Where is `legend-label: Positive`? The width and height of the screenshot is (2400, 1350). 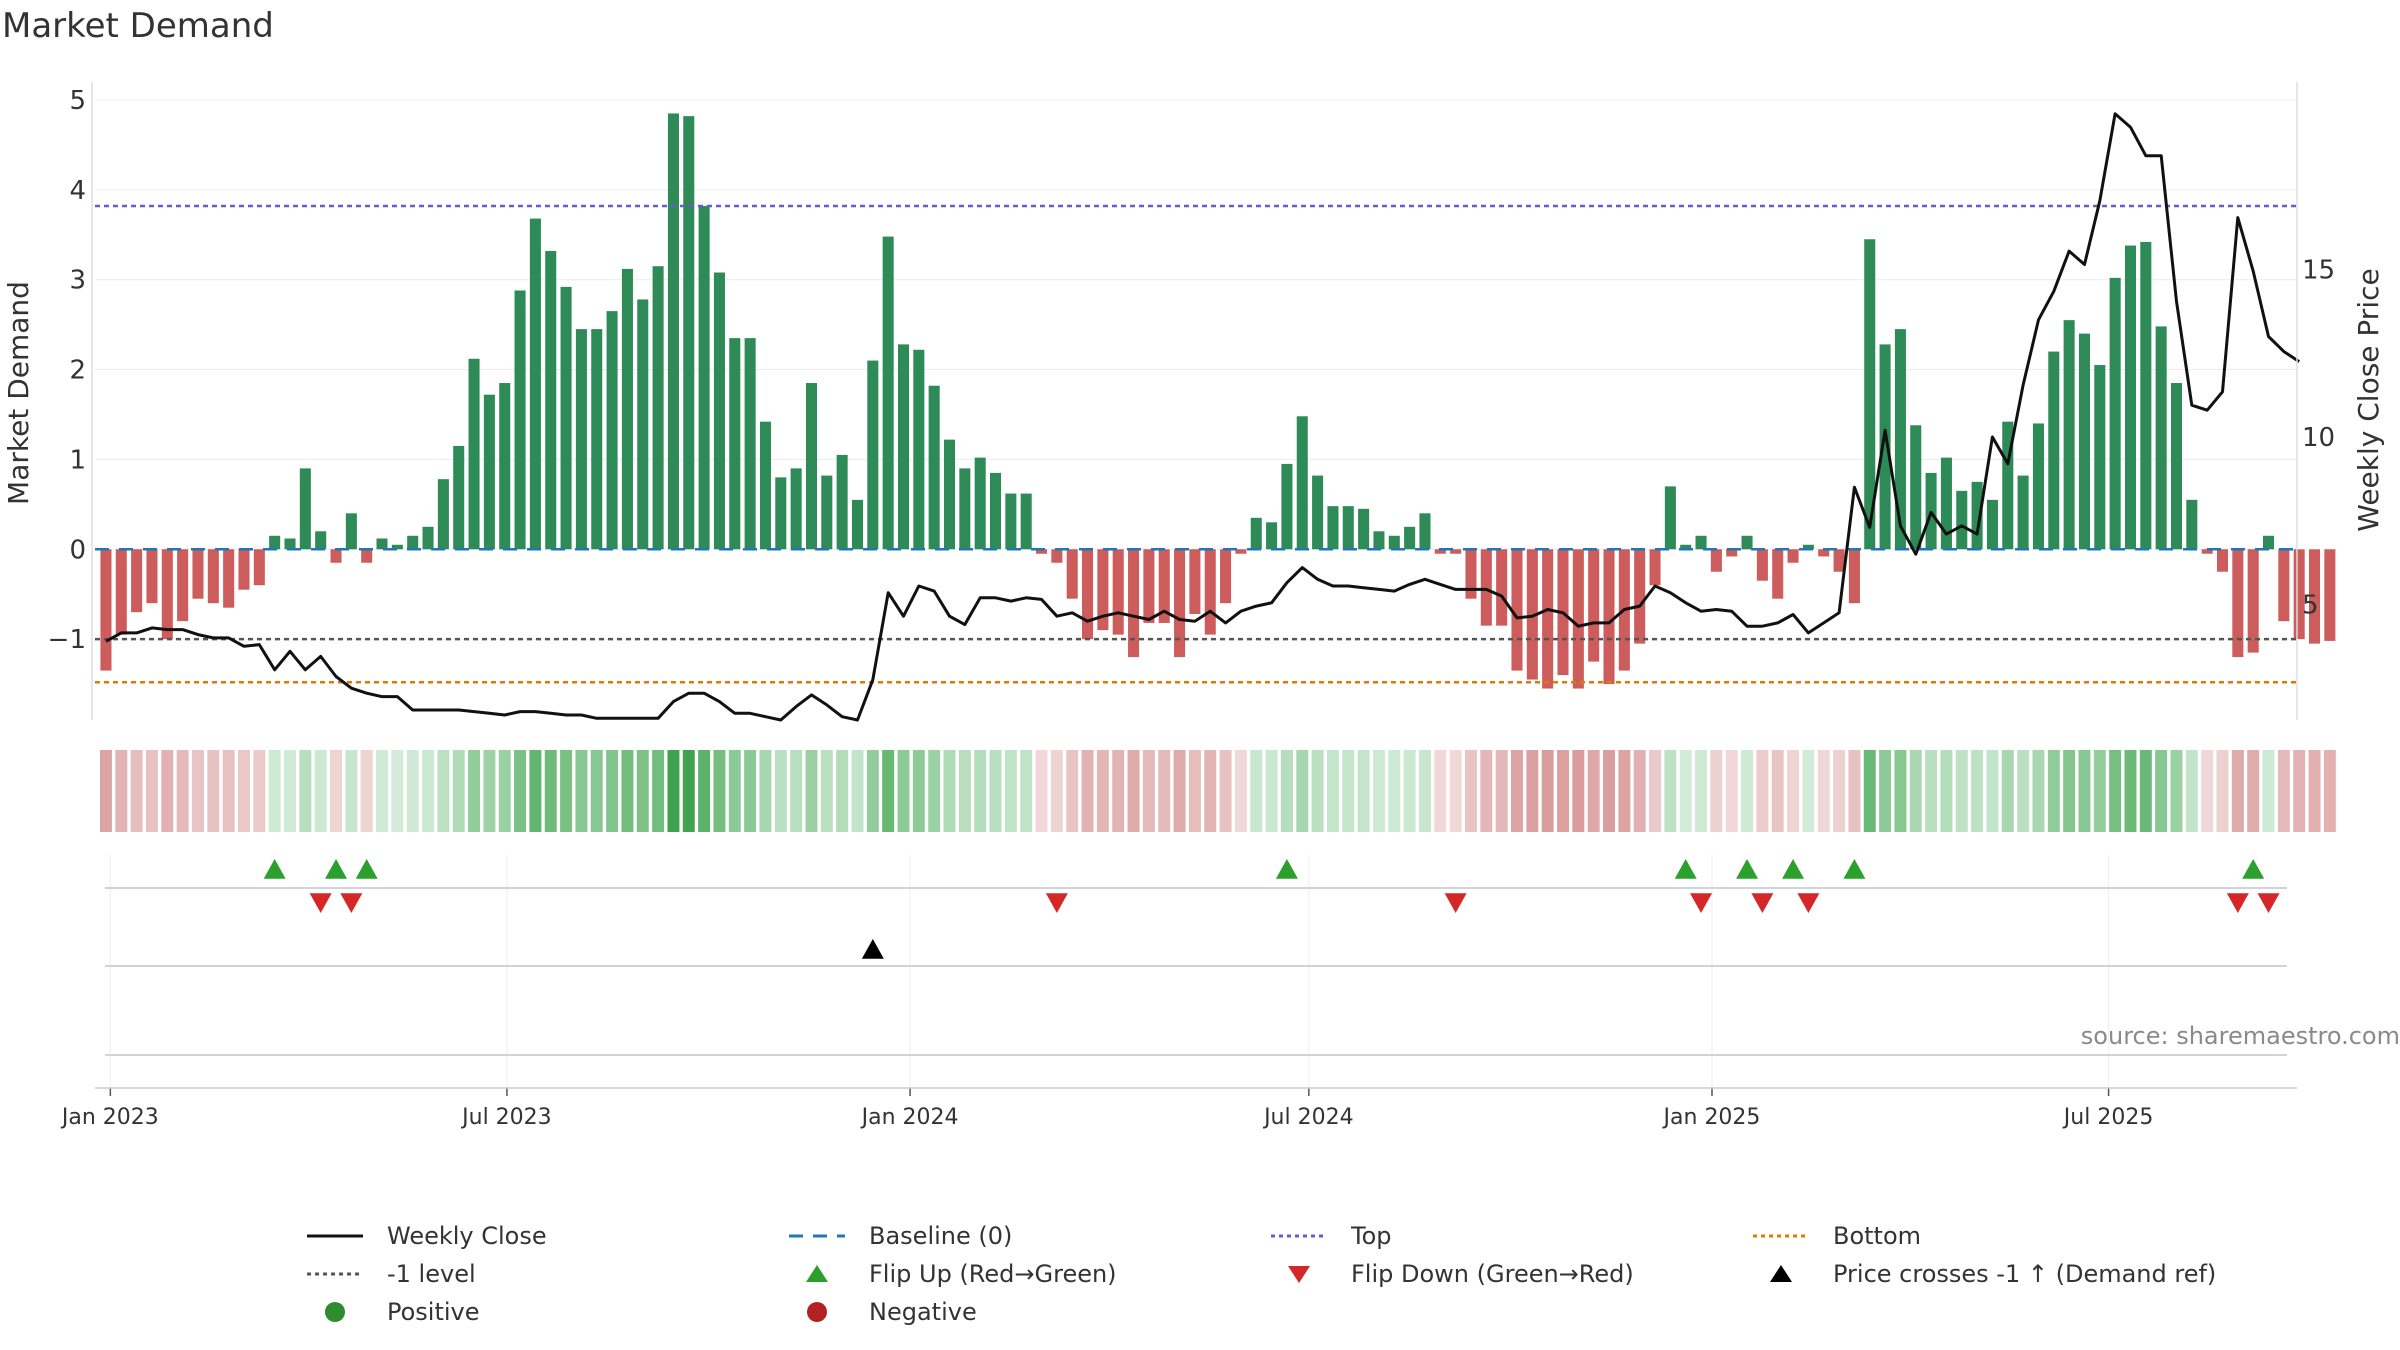 legend-label: Positive is located at coordinates (433, 1312).